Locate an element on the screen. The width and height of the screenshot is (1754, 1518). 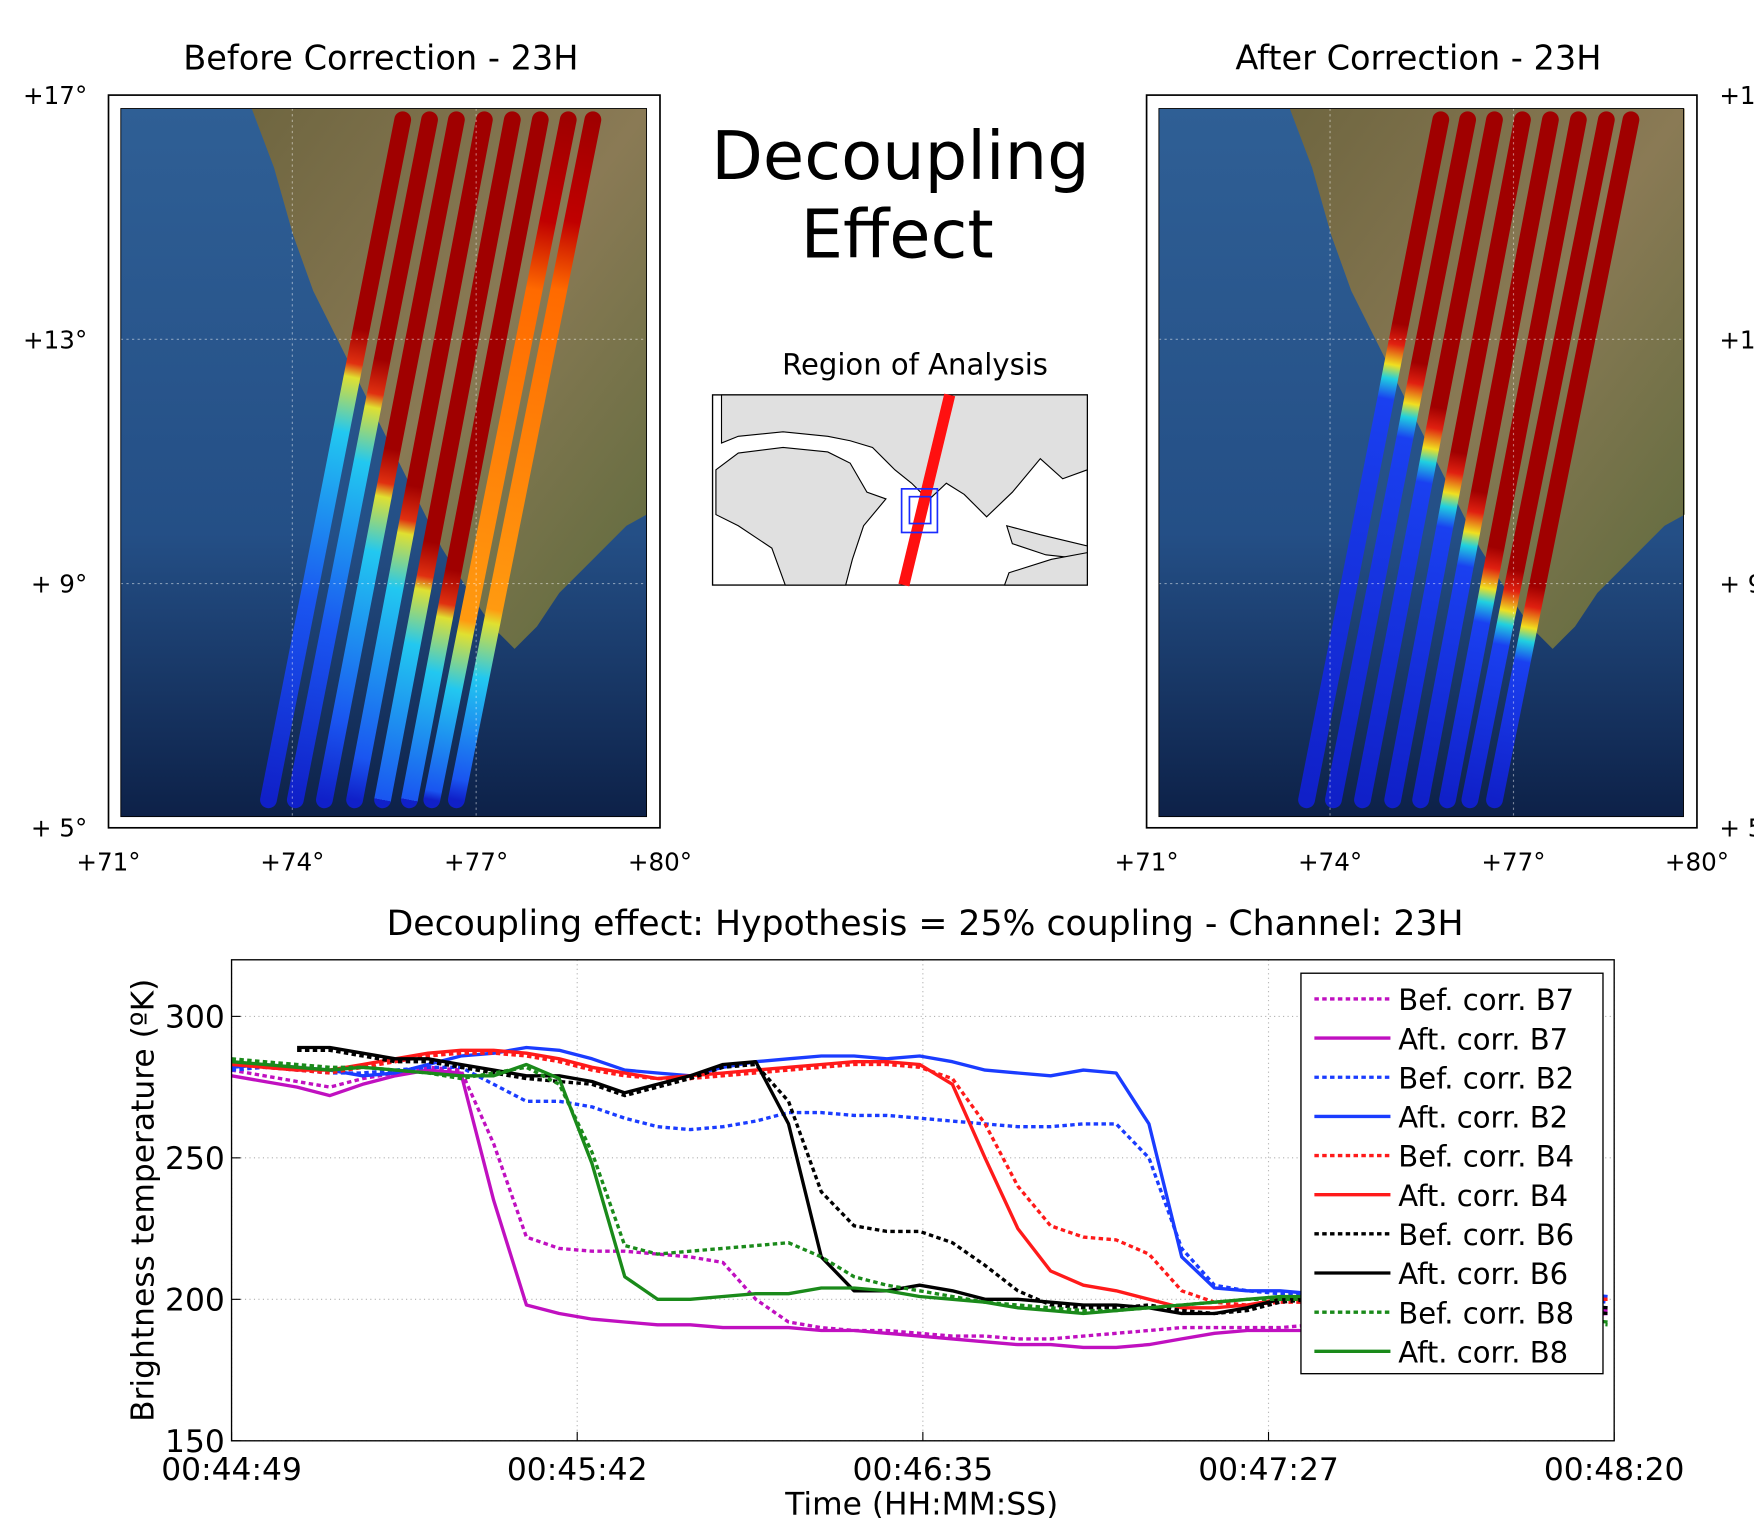
x-tick-label: 00:48:20 is located at coordinates (1614, 1470).